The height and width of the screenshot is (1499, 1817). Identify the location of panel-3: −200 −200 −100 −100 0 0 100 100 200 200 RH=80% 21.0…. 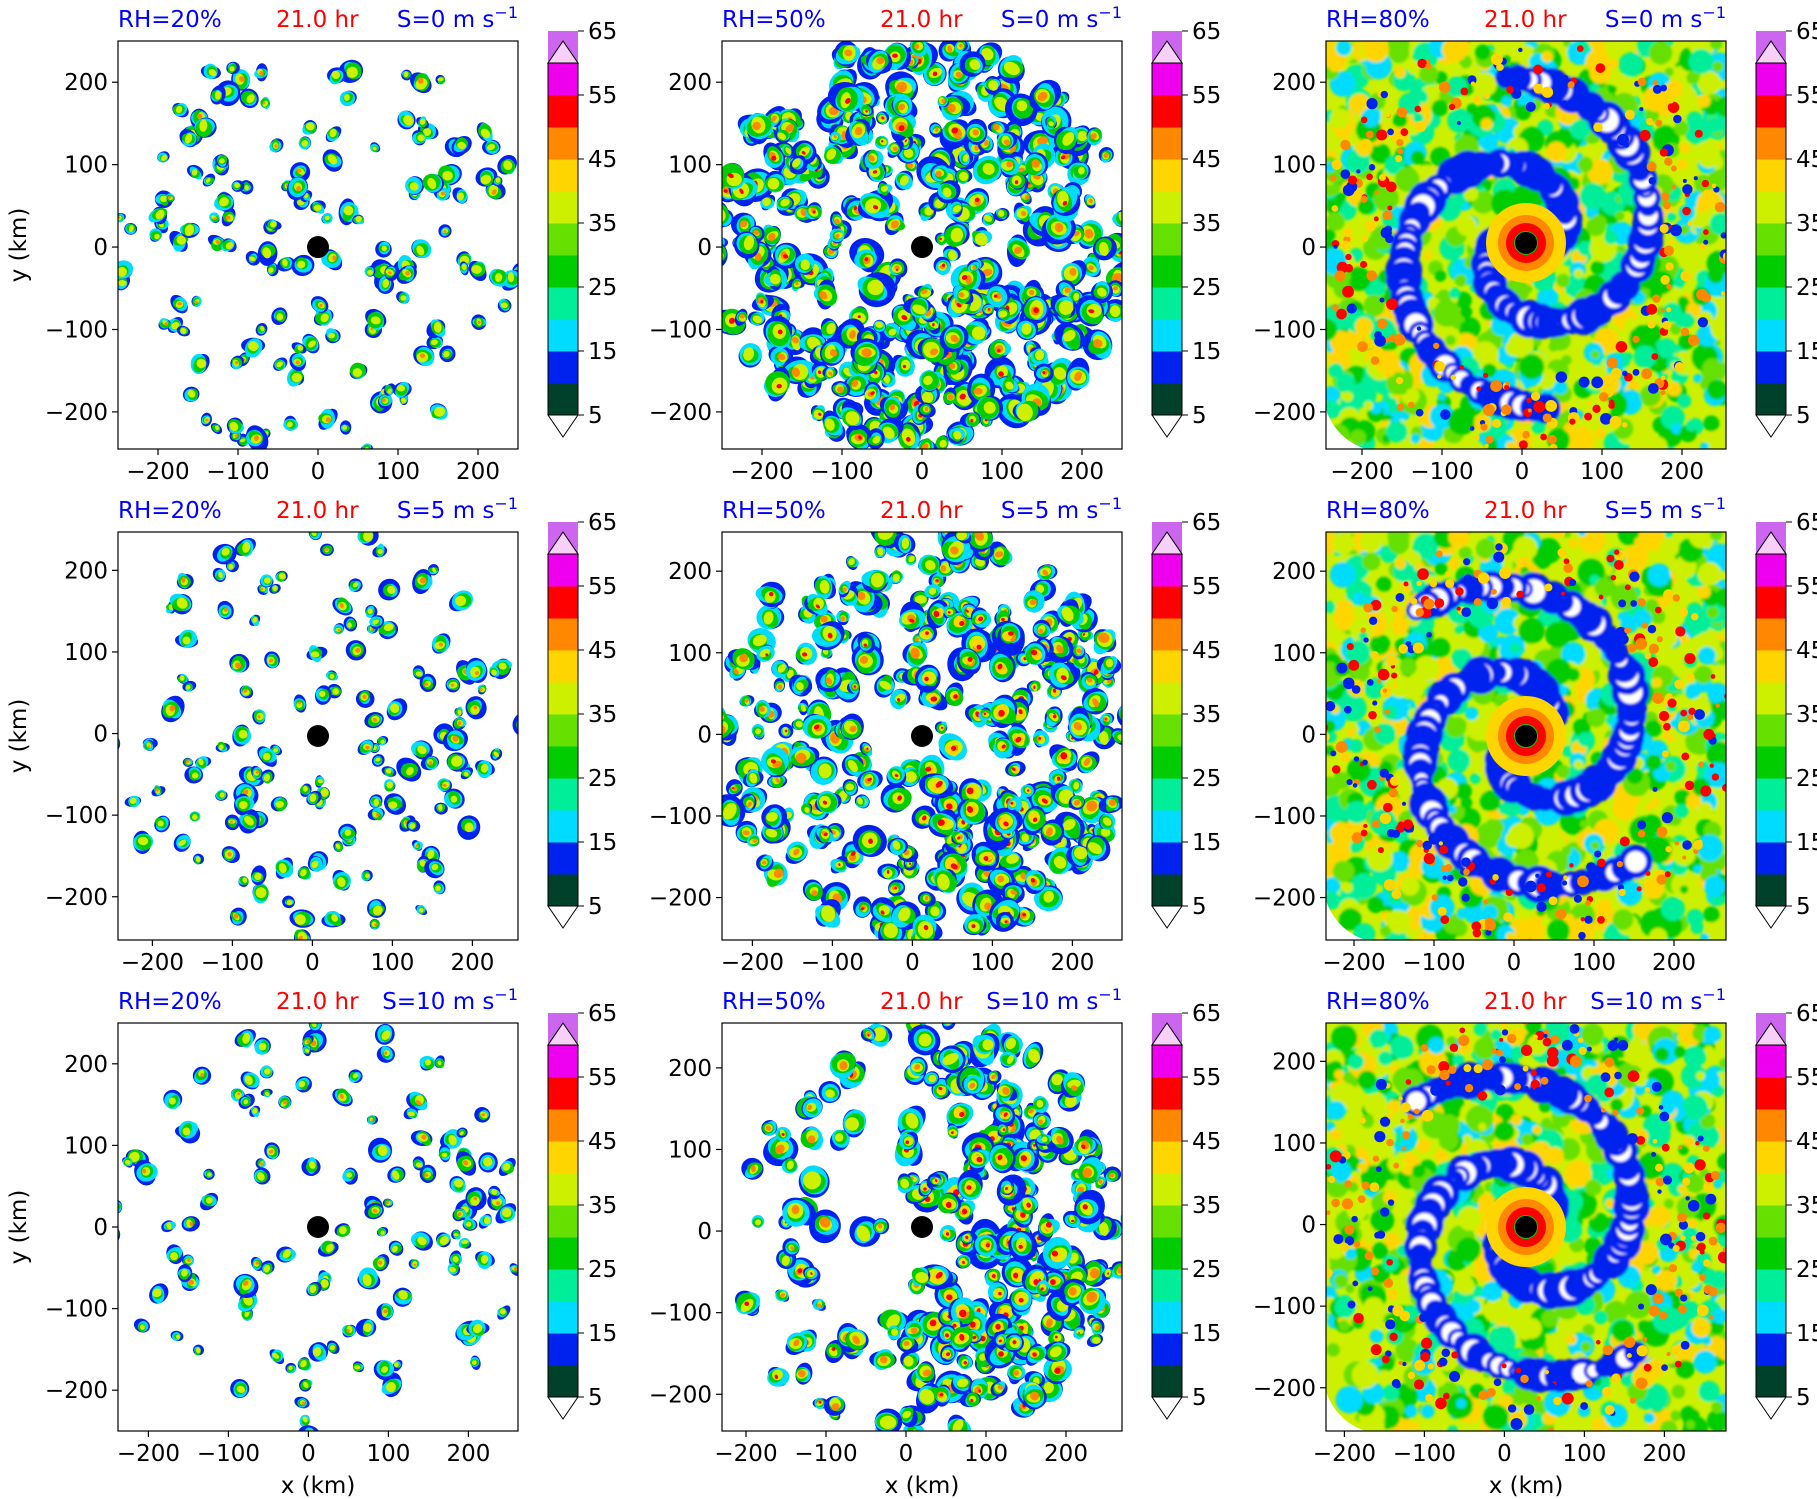
(1535, 244).